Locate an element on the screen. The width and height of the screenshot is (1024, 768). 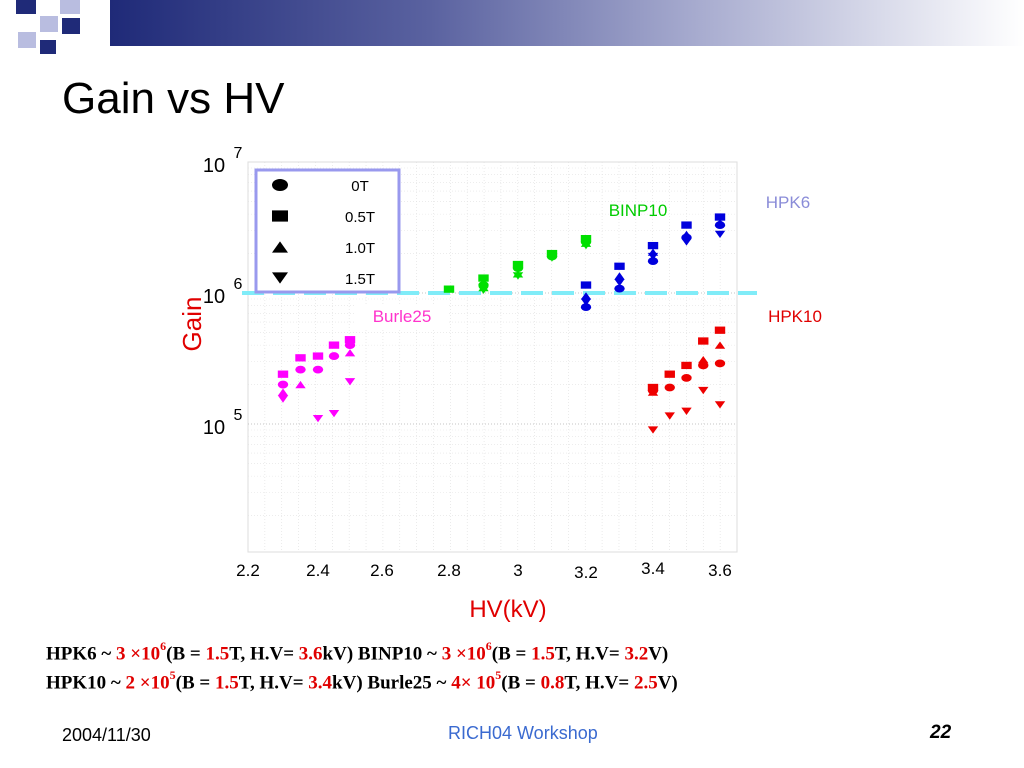
summary-value: 4× 10 is located at coordinates (473, 683).